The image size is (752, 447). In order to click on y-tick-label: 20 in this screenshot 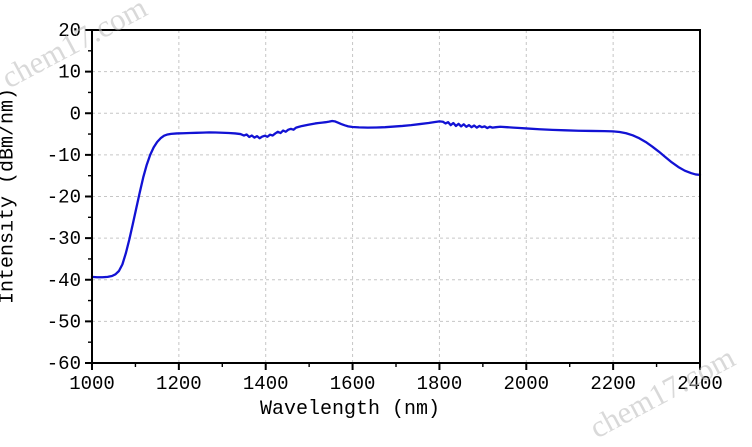, I will do `click(69, 31)`.